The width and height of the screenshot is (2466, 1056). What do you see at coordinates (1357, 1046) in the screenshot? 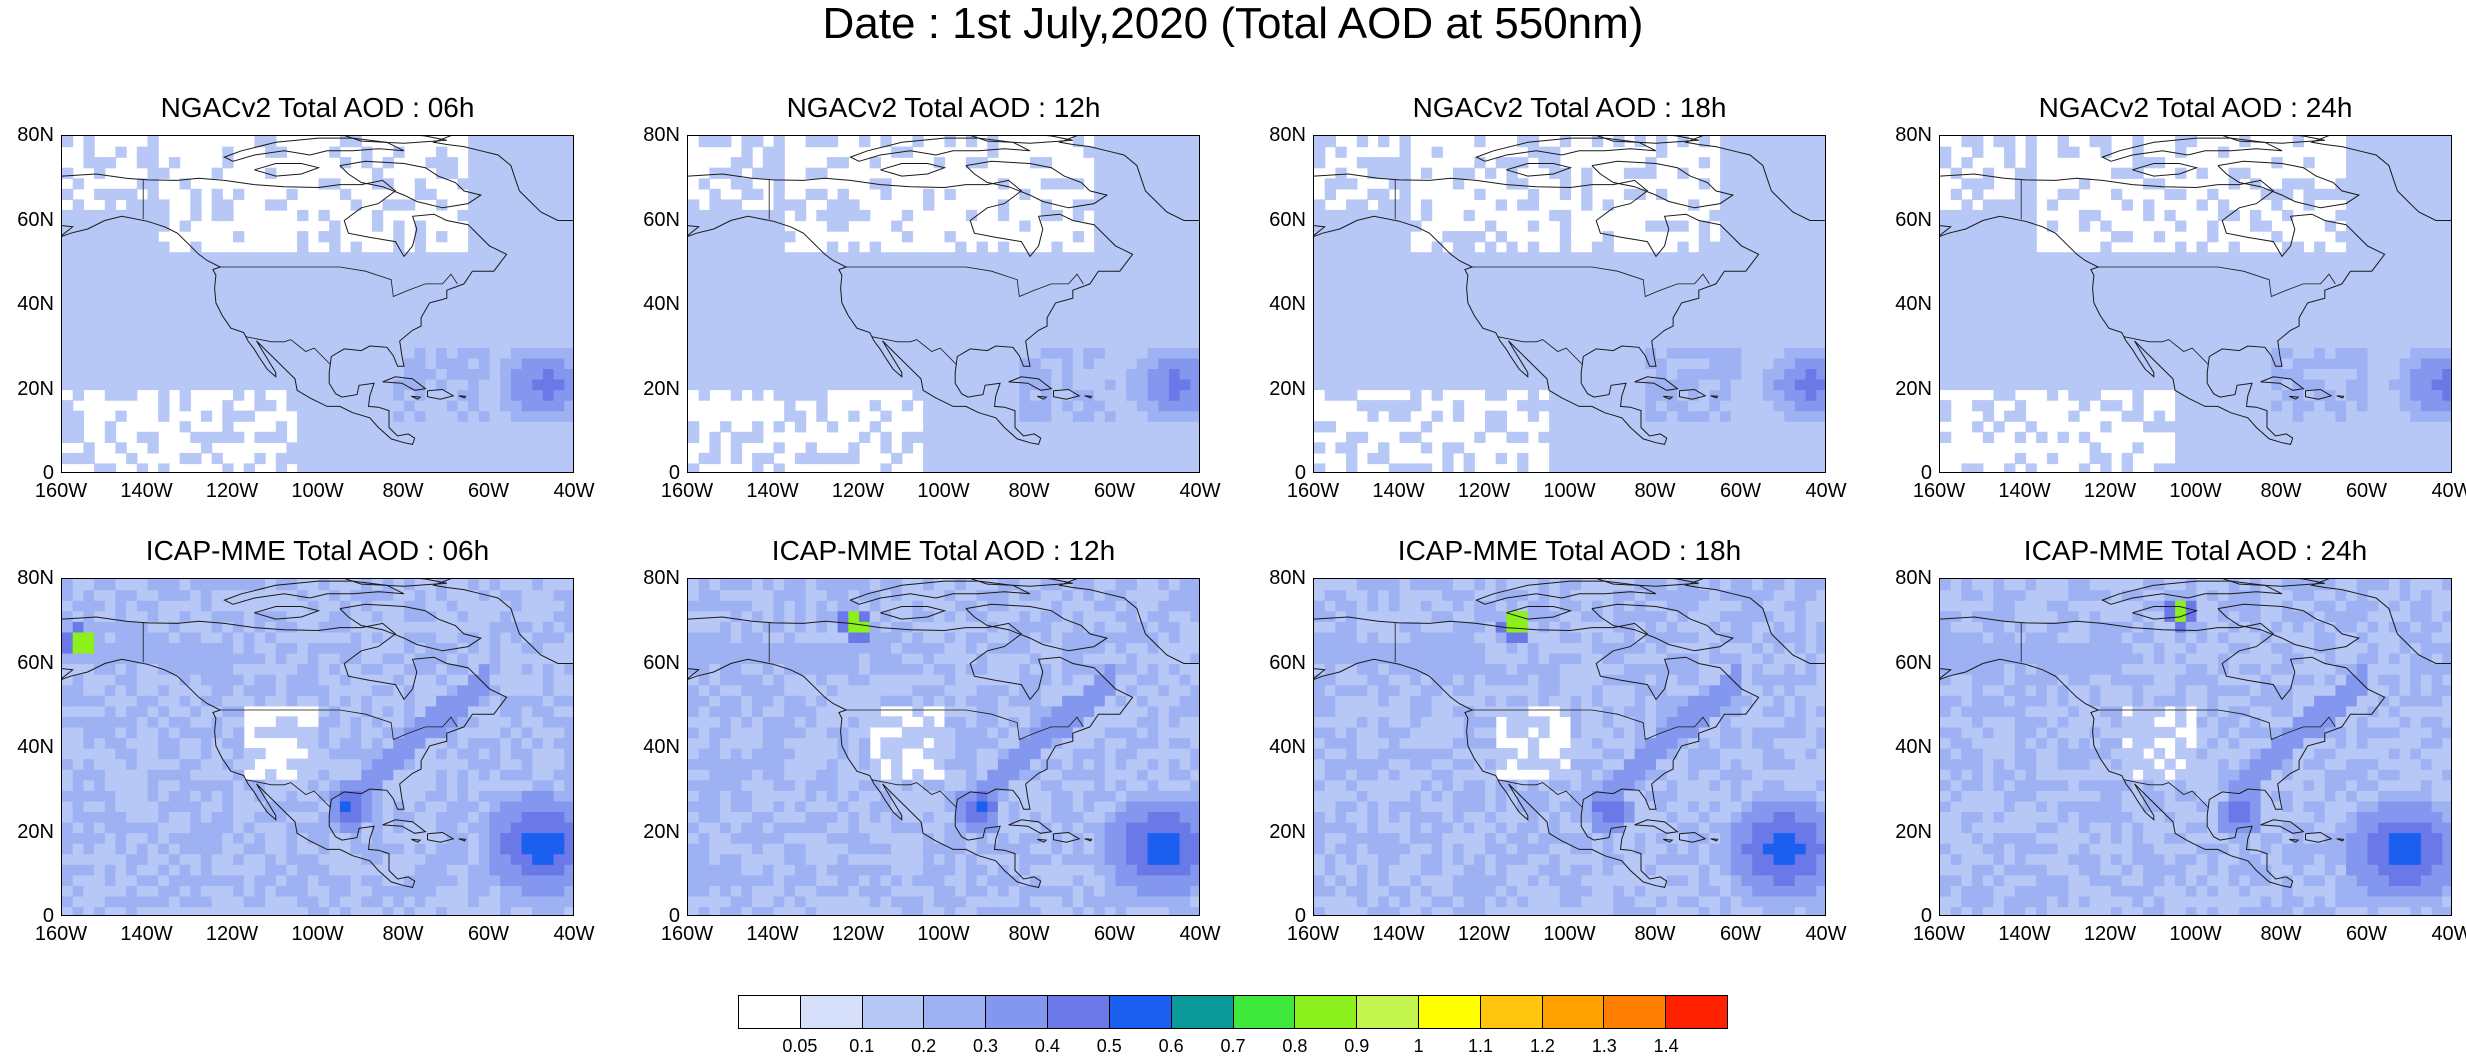
I see `colorbar-level-label: 0.9` at bounding box center [1357, 1046].